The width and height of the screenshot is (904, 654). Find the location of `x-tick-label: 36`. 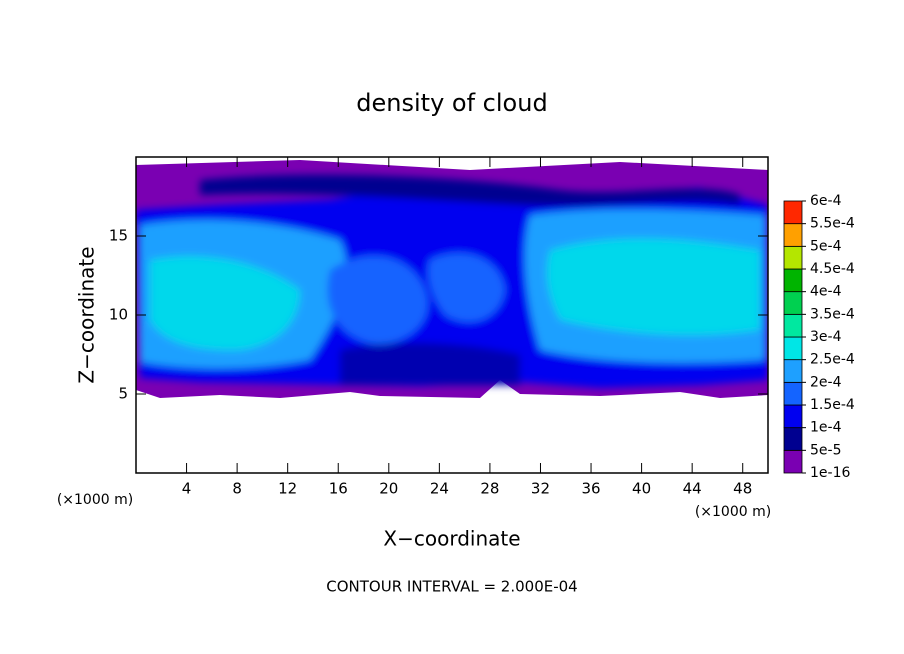

x-tick-label: 36 is located at coordinates (590, 489).